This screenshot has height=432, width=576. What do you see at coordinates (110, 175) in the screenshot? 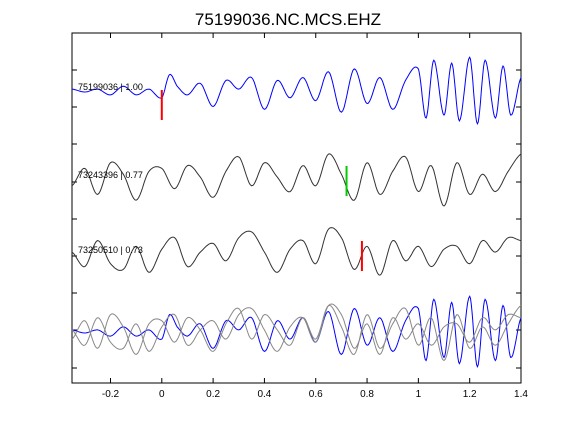
I see `trace-label: 73243396 | 0.77` at bounding box center [110, 175].